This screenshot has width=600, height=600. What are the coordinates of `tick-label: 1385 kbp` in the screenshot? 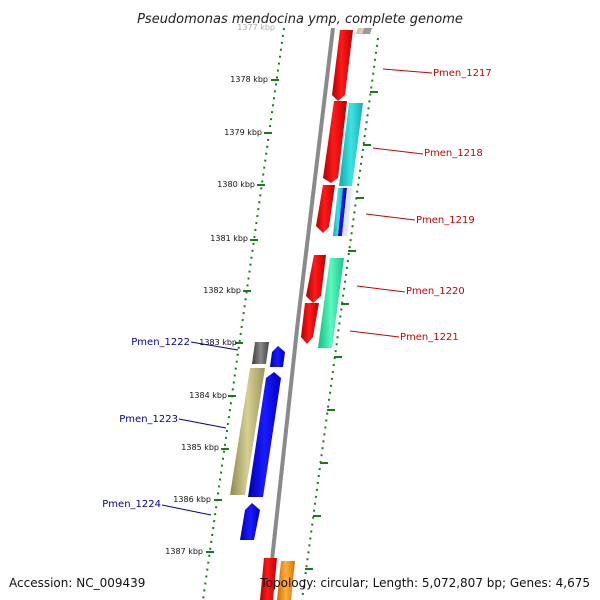 It's located at (200, 447).